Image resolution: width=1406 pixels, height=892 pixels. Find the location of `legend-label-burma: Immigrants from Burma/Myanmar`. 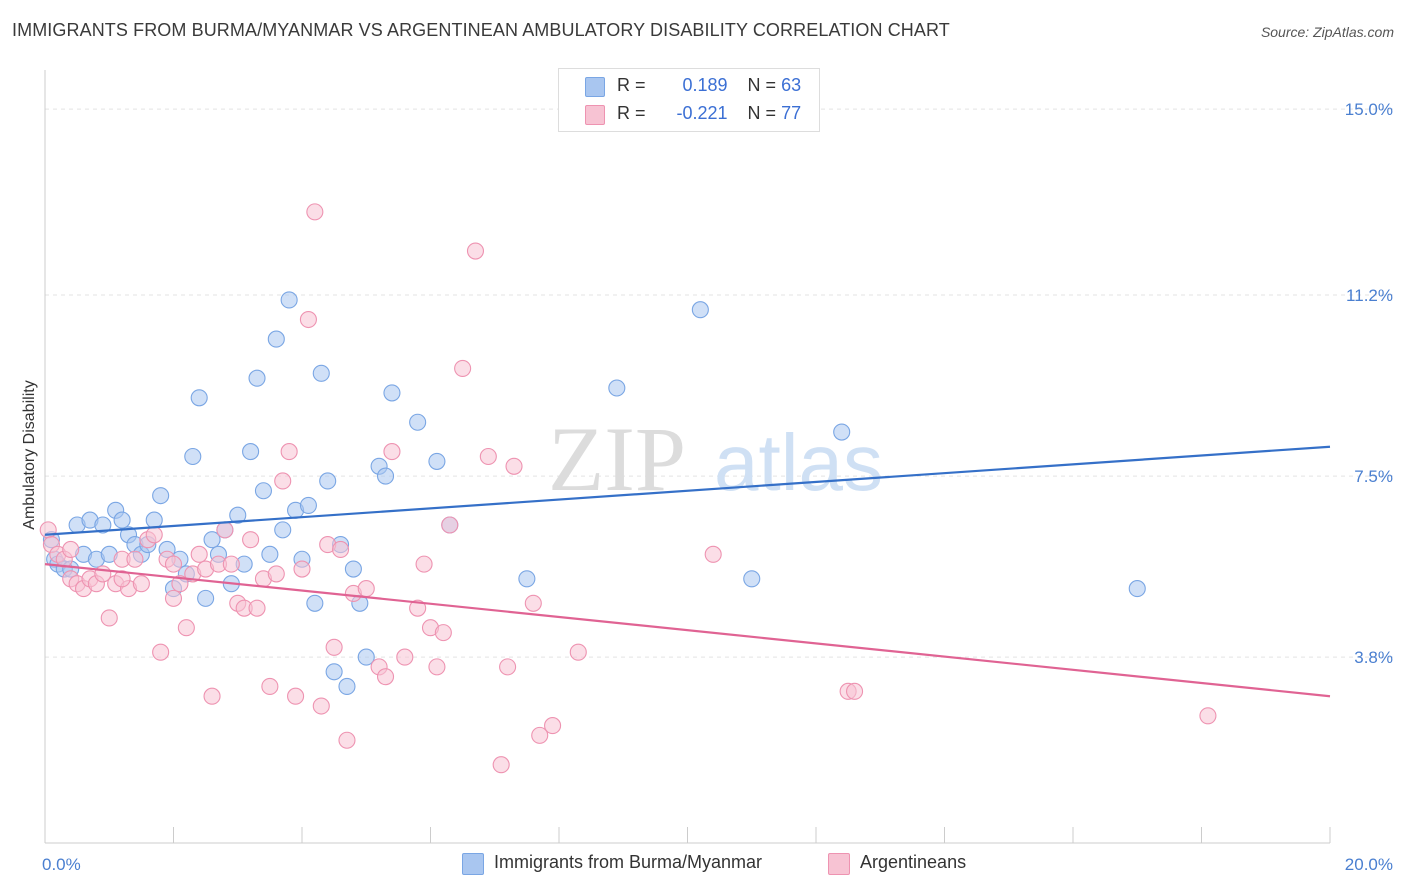

legend-label-burma: Immigrants from Burma/Myanmar is located at coordinates (628, 862).